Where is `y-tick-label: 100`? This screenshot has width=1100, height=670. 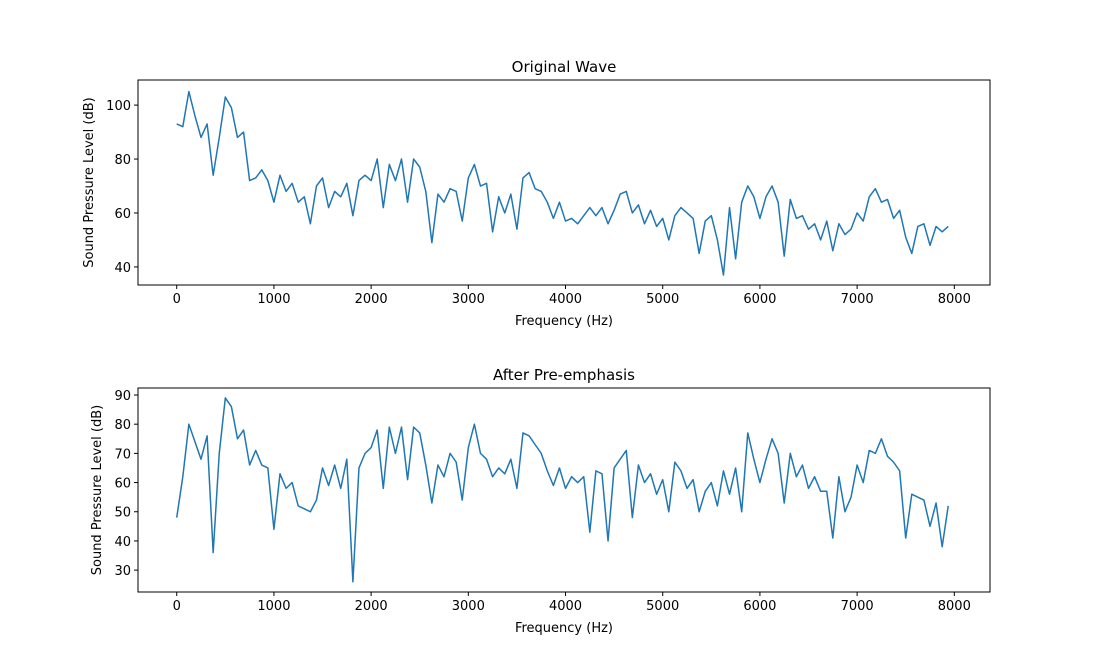 y-tick-label: 100 is located at coordinates (118, 106).